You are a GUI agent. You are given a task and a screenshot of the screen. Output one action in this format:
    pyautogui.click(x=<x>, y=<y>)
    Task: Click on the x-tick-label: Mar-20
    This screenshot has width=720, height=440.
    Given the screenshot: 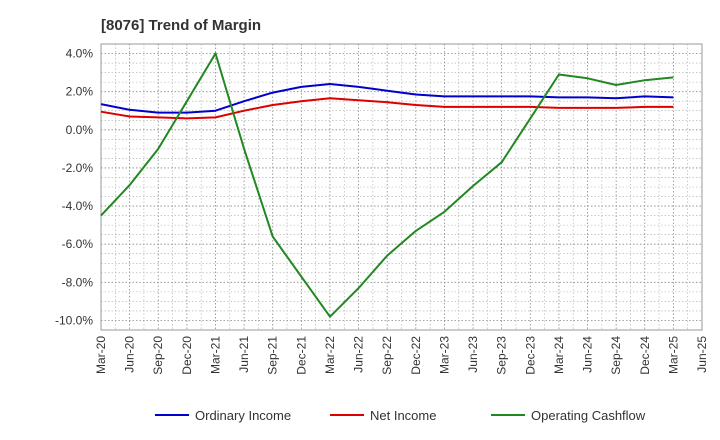 What is the action you would take?
    pyautogui.click(x=101, y=355)
    